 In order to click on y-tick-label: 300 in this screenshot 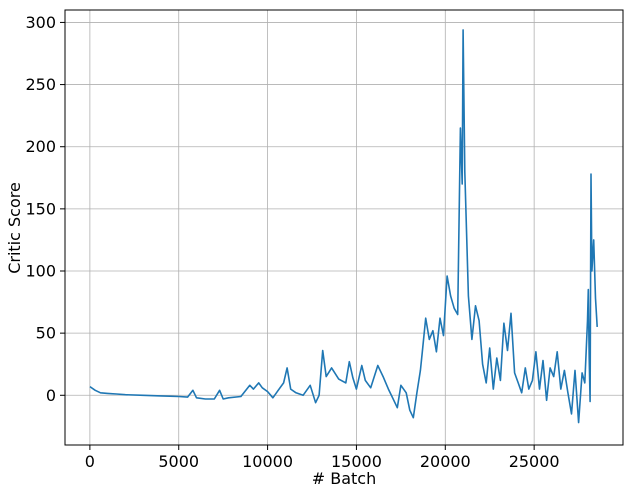, I will do `click(40, 22)`.